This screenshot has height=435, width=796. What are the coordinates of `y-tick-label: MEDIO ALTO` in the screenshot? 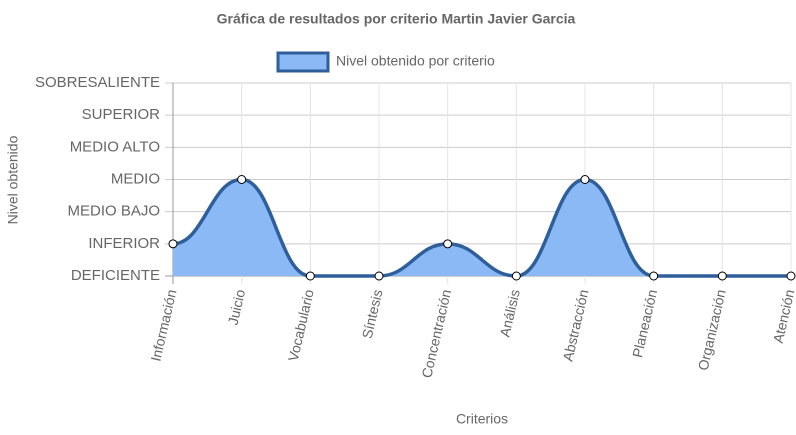 It's located at (115, 146).